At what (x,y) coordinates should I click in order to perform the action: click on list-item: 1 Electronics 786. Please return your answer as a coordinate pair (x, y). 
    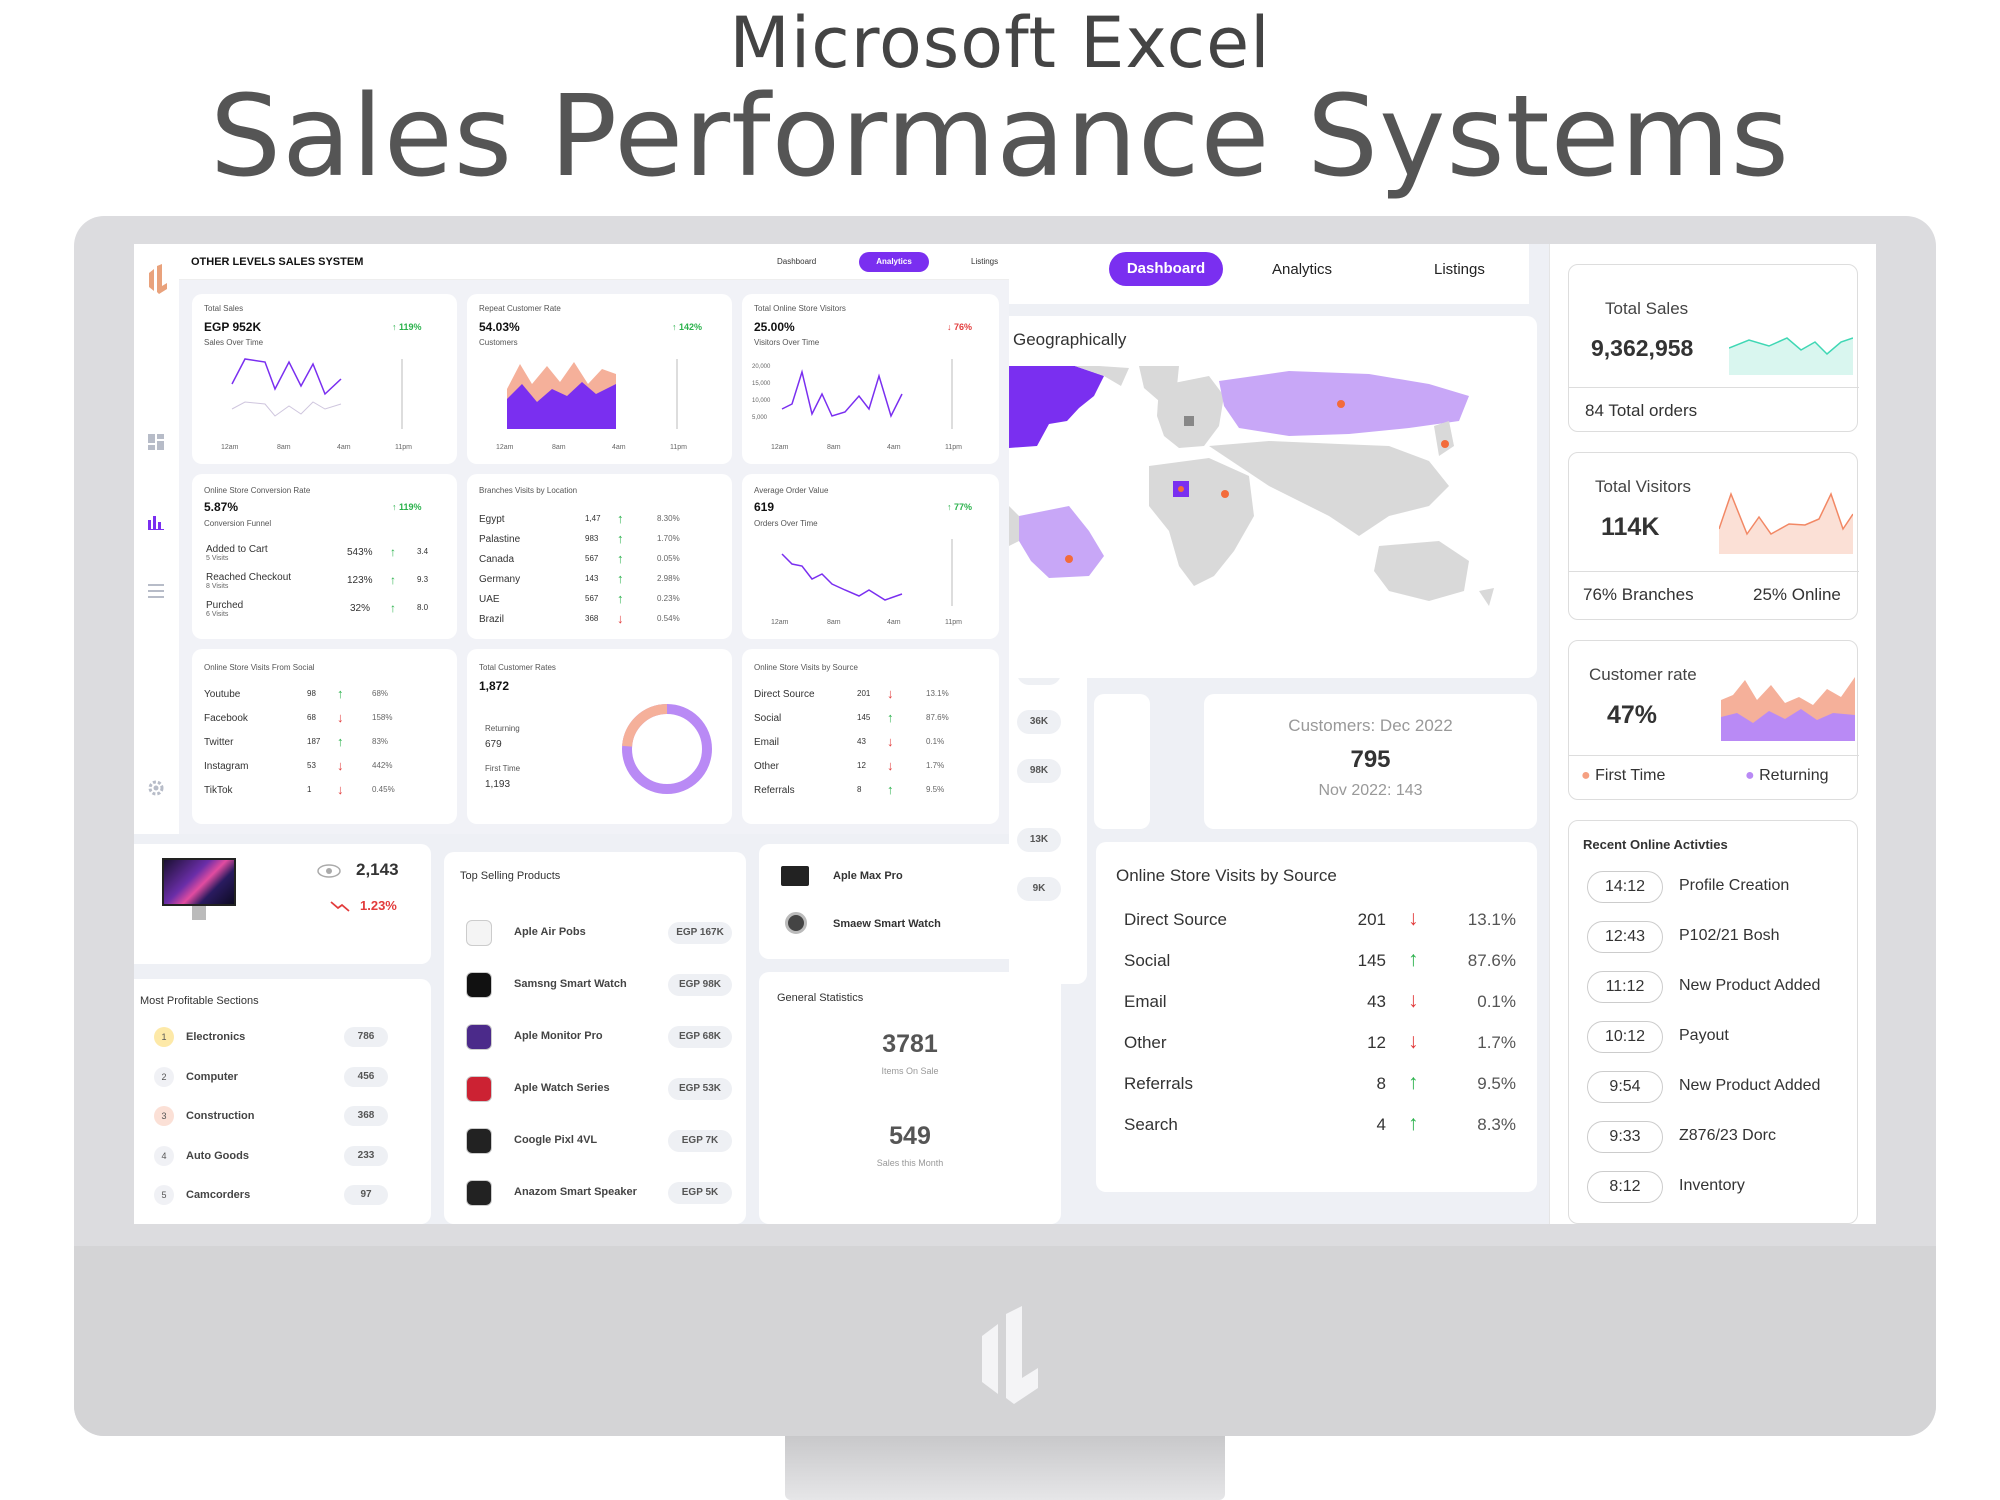
    Looking at the image, I should click on (282, 1042).